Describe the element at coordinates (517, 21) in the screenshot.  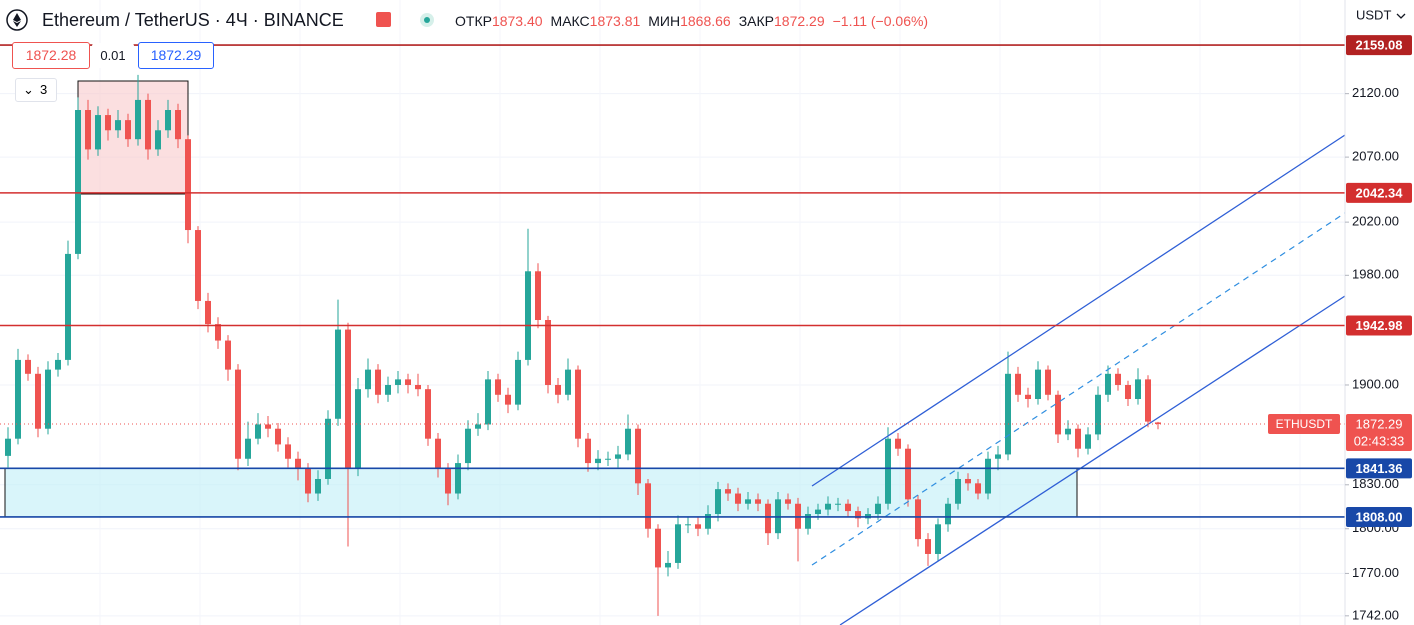
I see `ohlc-value: 1873.40` at that location.